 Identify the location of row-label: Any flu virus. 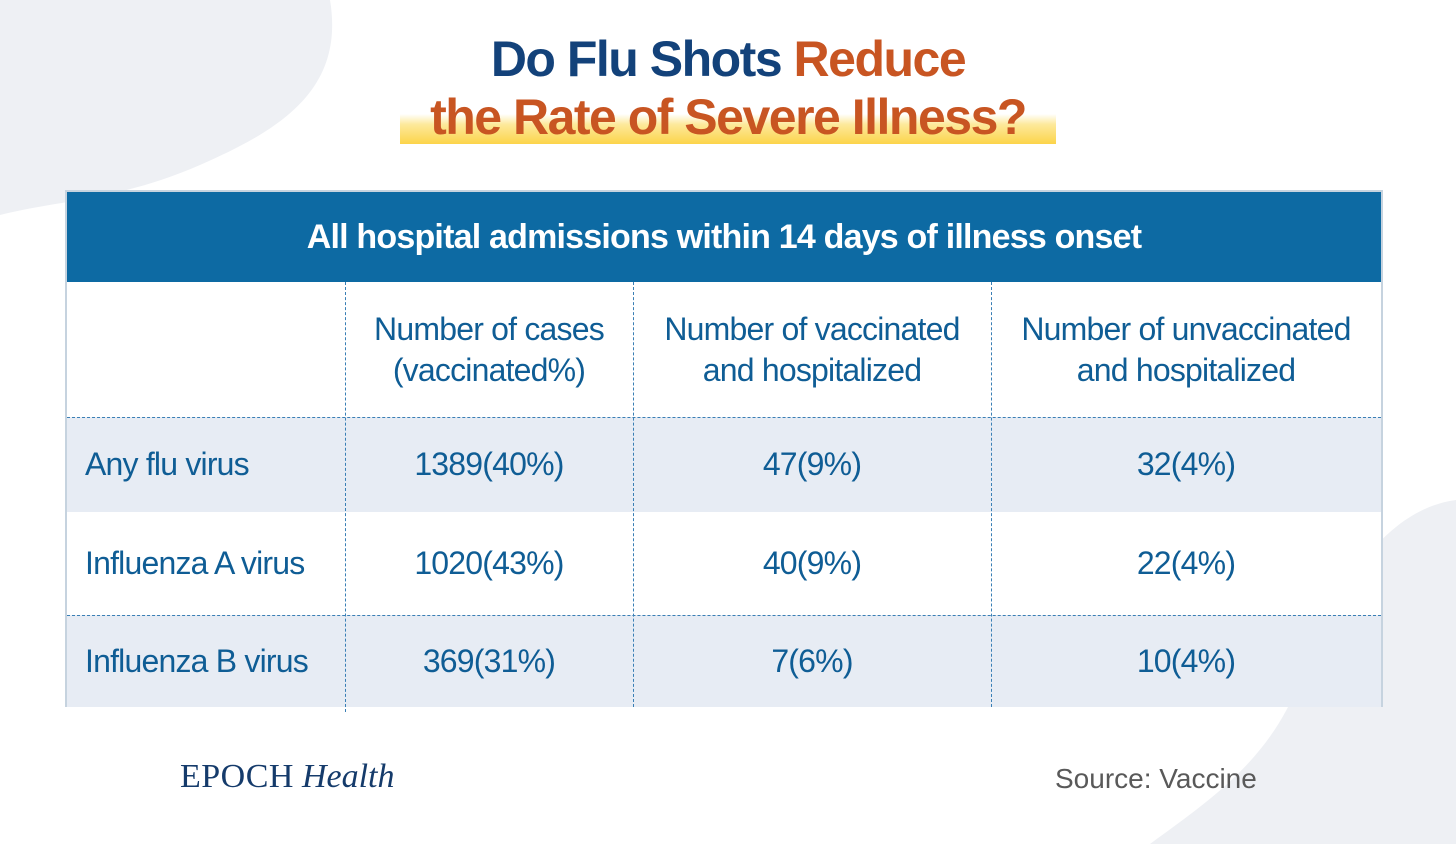
(167, 464).